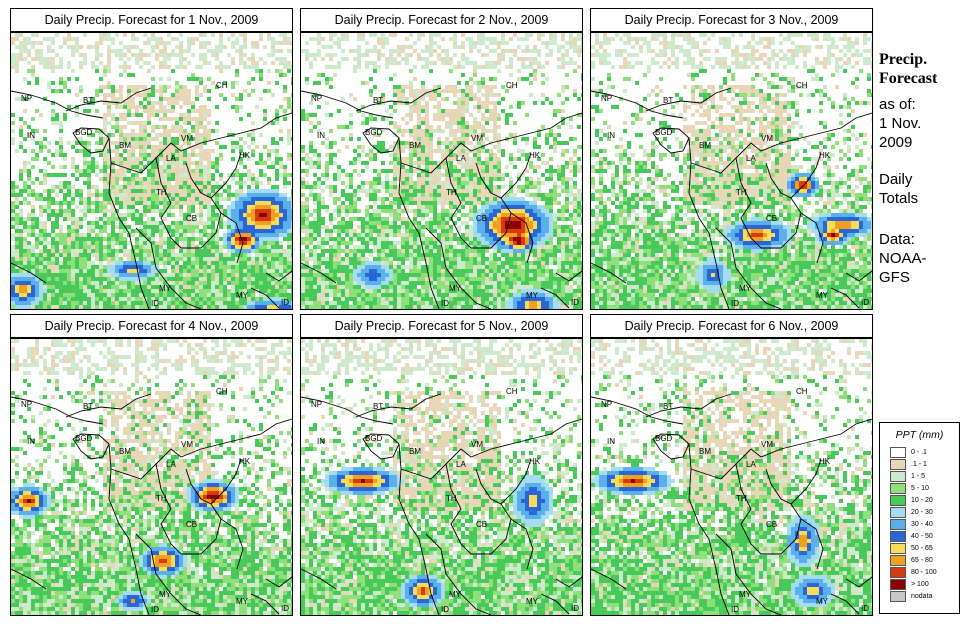 Image resolution: width=965 pixels, height=633 pixels. I want to click on legend-label: 65 - 80, so click(922, 560).